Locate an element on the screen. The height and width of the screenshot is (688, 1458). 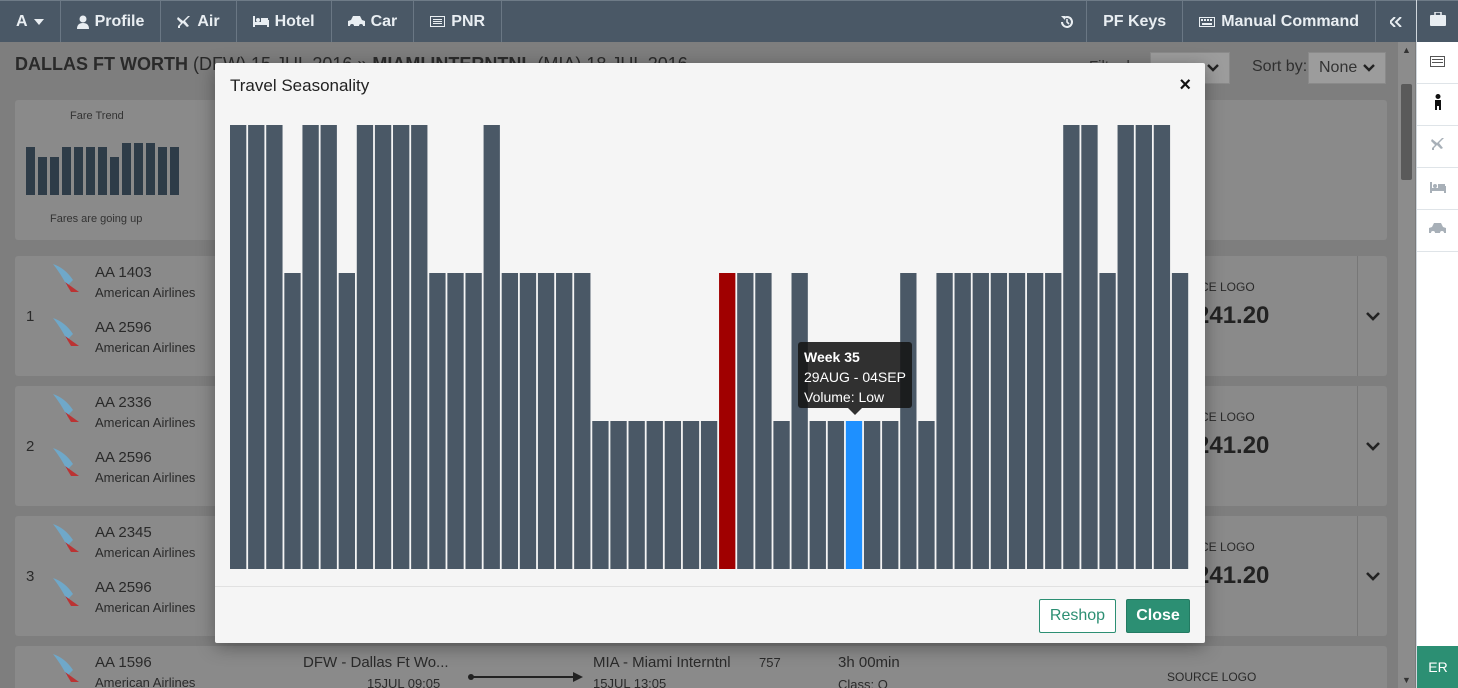
history-button is located at coordinates (1067, 21).